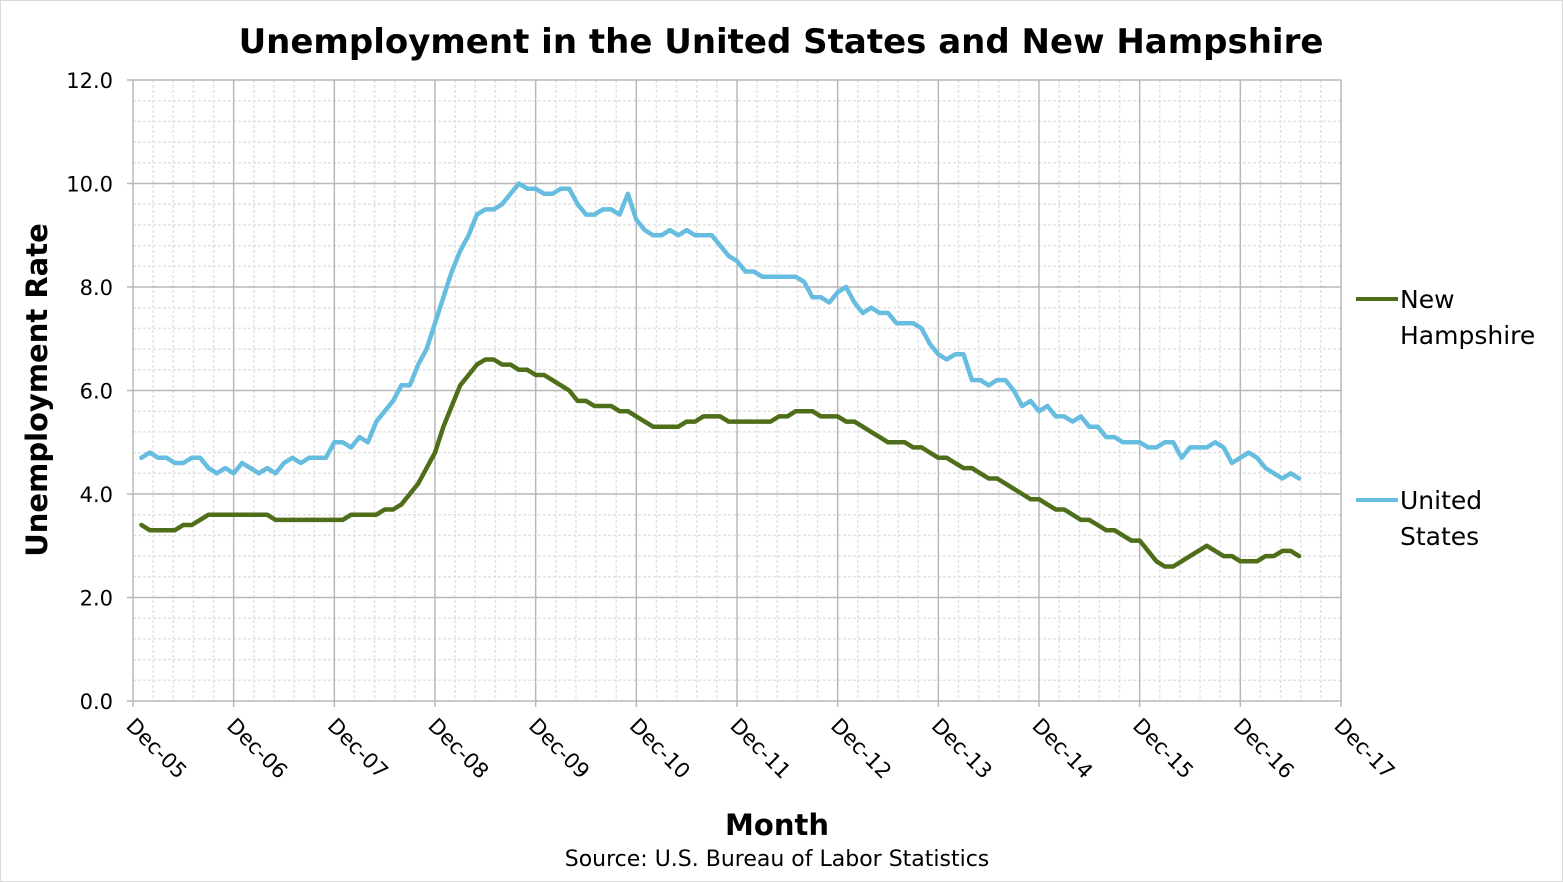 The height and width of the screenshot is (882, 1563). What do you see at coordinates (1439, 536) in the screenshot?
I see `legend-label: States` at bounding box center [1439, 536].